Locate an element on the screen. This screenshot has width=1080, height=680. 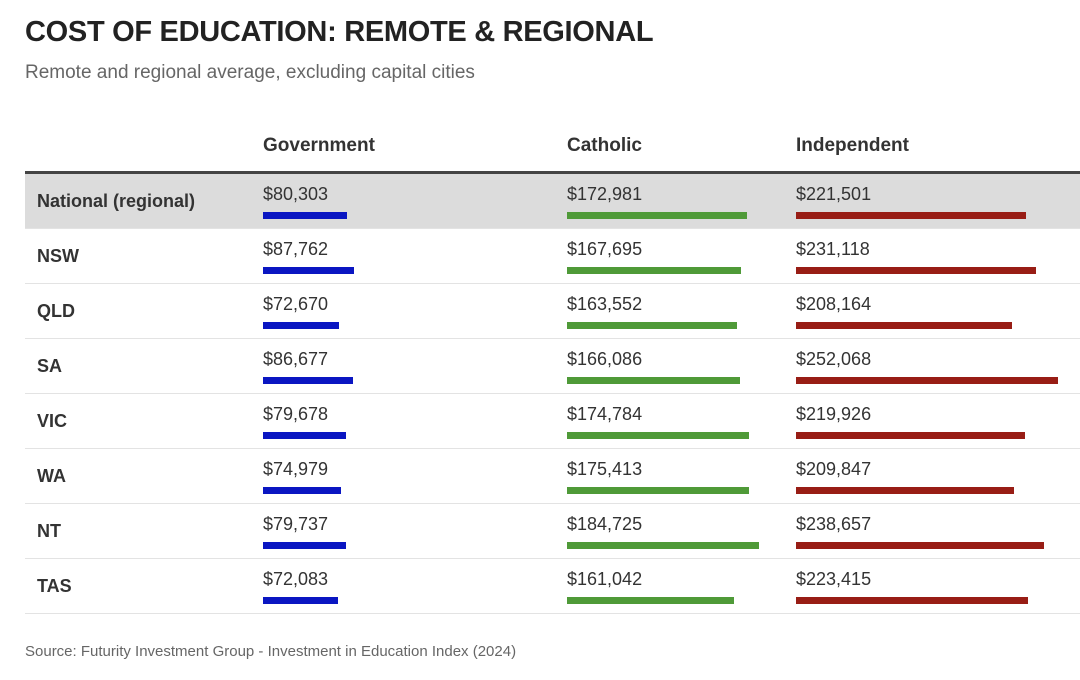
table-row: NT $79,737 $184,725 $238,657 is located at coordinates (552, 531).